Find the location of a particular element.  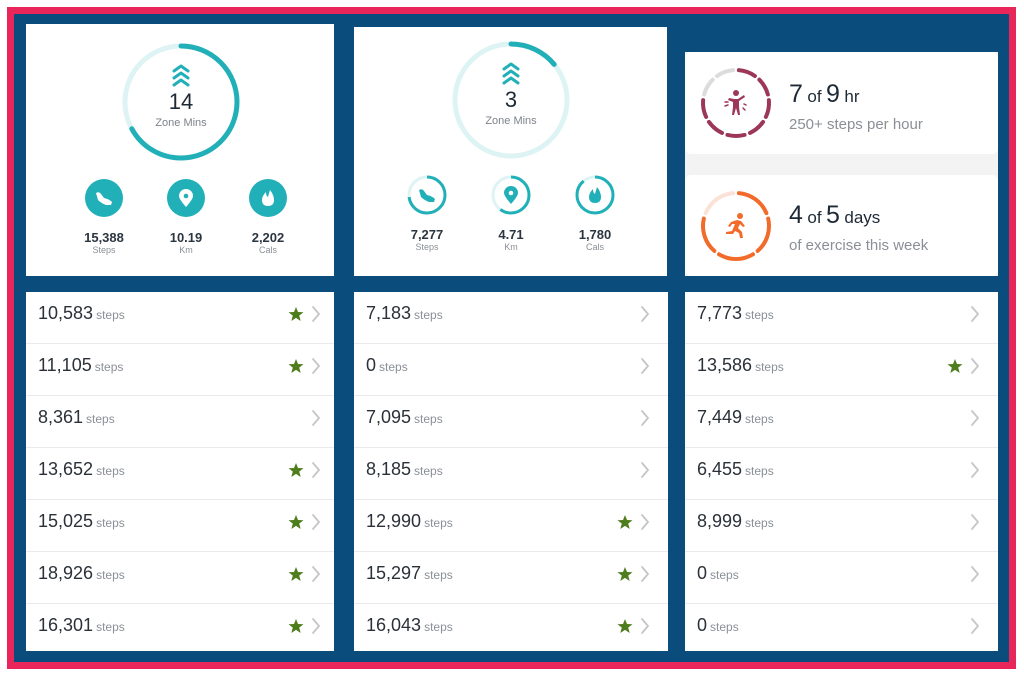

day-summary-card-1: 14 Zone Mins 15,388 Steps 10.19 Km is located at coordinates (180, 150).